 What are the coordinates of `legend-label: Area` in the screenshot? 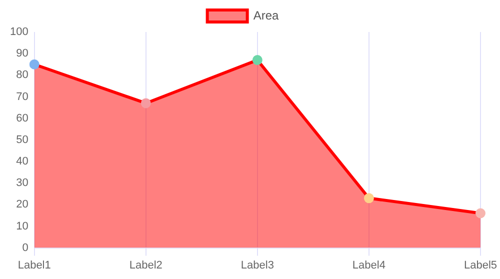 It's located at (266, 15).